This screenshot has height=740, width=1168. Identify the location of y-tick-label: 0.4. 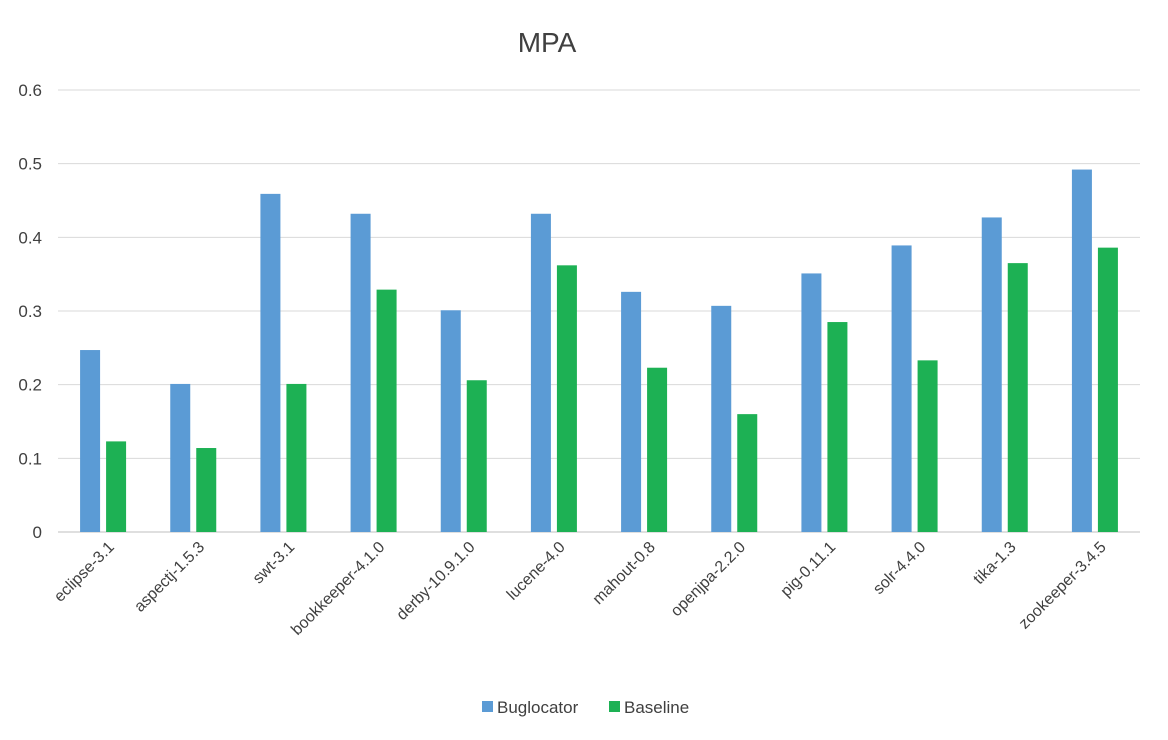
(30, 237).